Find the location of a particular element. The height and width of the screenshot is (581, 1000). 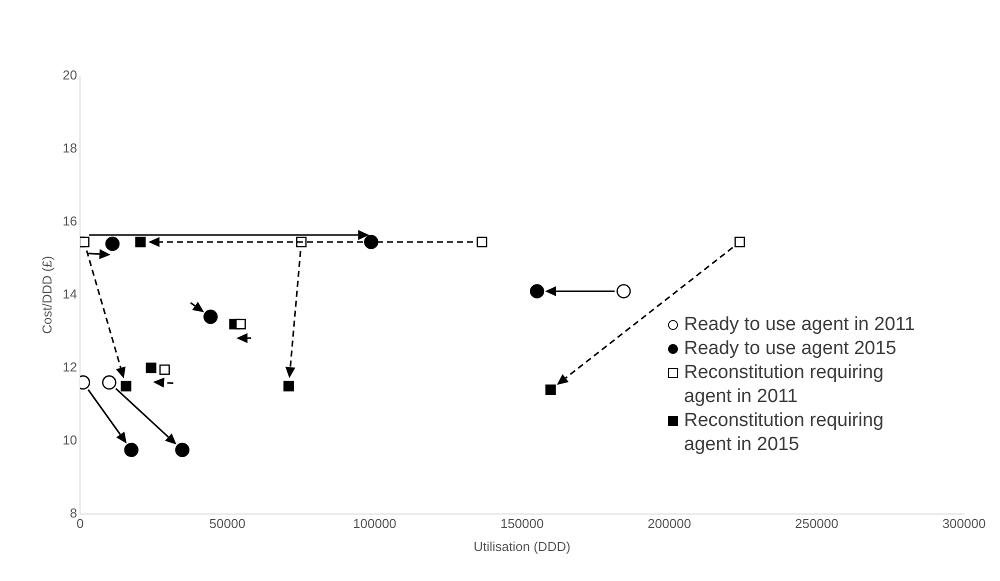

y-tick-label: 10 is located at coordinates (70, 440).